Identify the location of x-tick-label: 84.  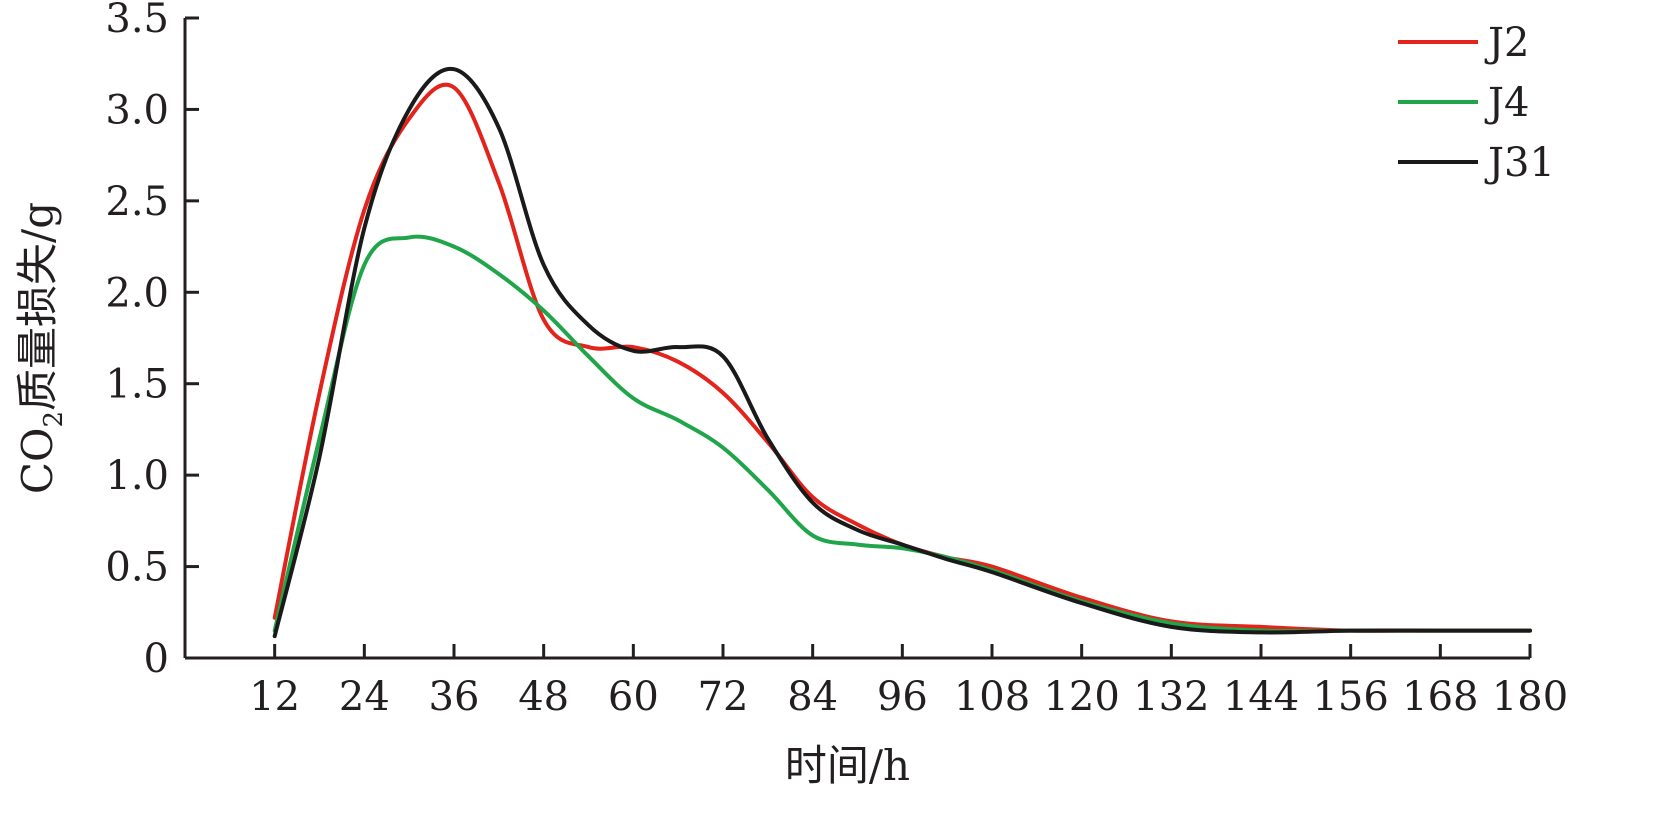
(812, 697).